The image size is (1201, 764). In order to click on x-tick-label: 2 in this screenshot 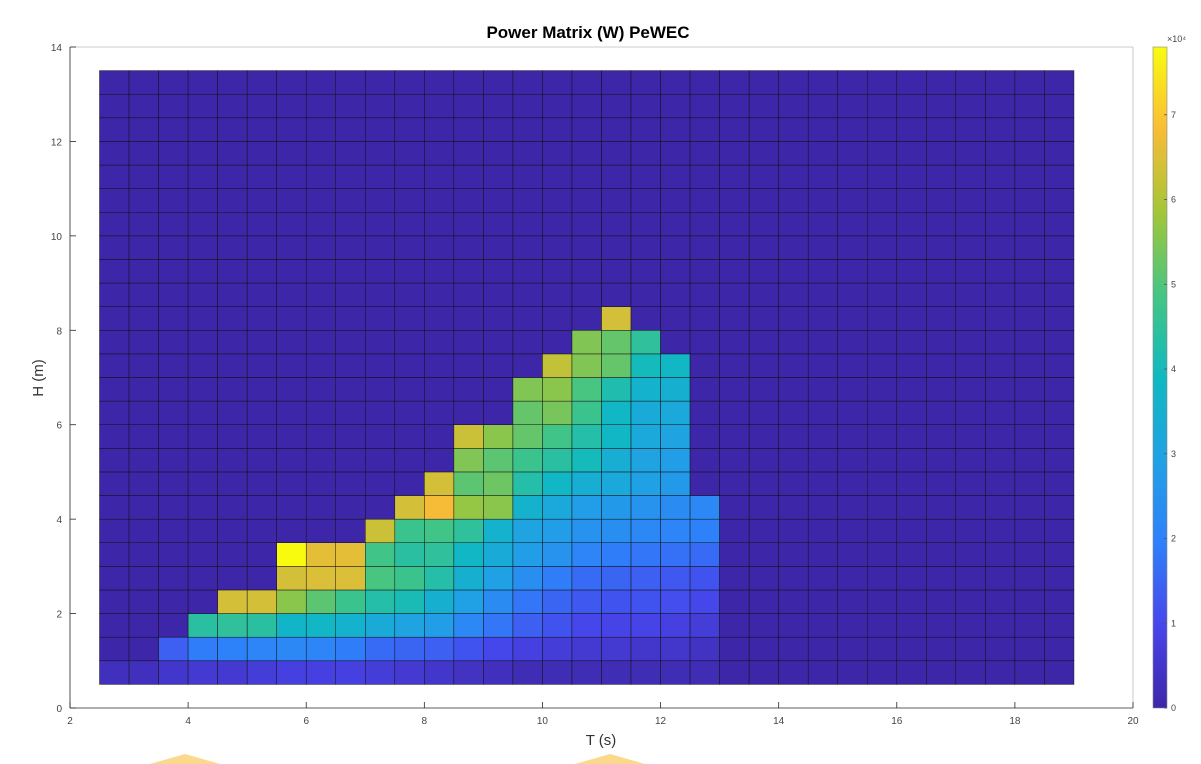, I will do `click(70, 721)`.